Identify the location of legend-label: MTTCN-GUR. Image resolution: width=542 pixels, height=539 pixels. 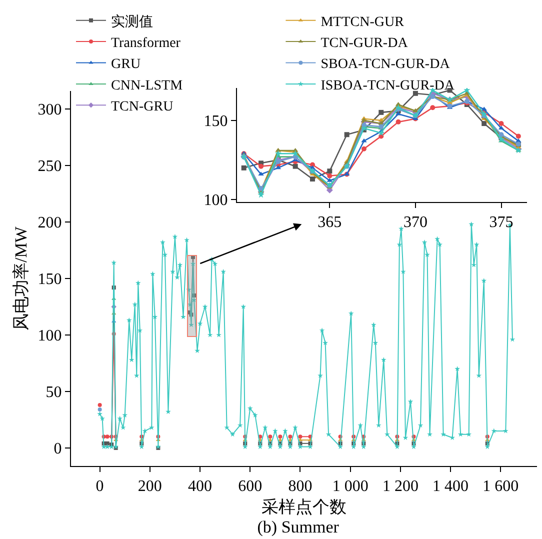
(362, 22).